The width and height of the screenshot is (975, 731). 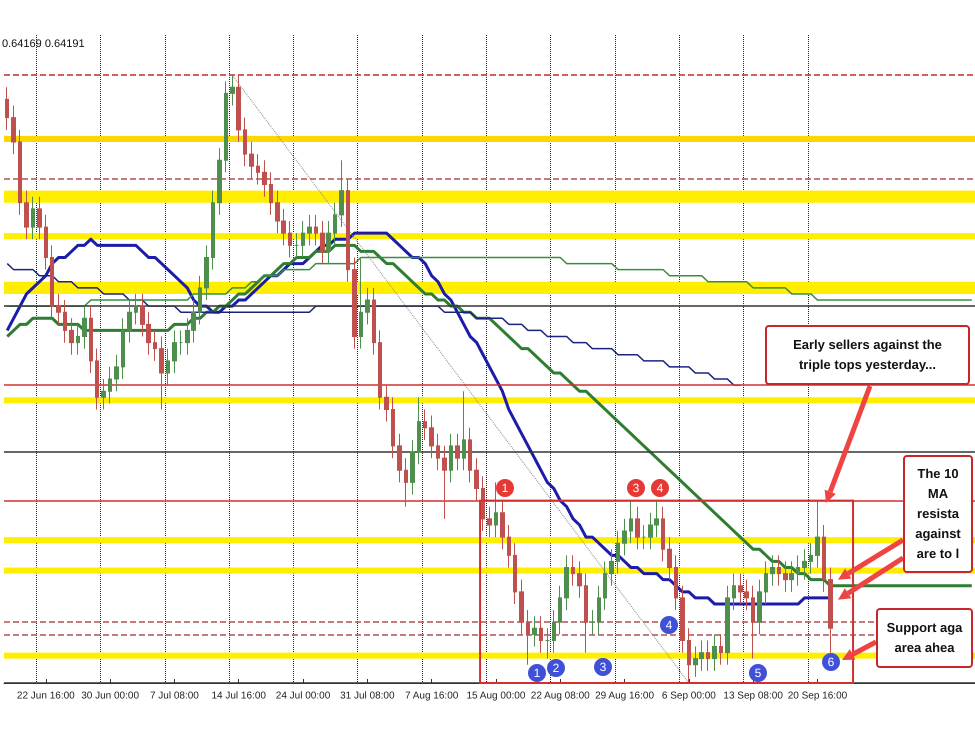 What do you see at coordinates (46, 696) in the screenshot?
I see `x-tick-label: 22 Jun 16:00` at bounding box center [46, 696].